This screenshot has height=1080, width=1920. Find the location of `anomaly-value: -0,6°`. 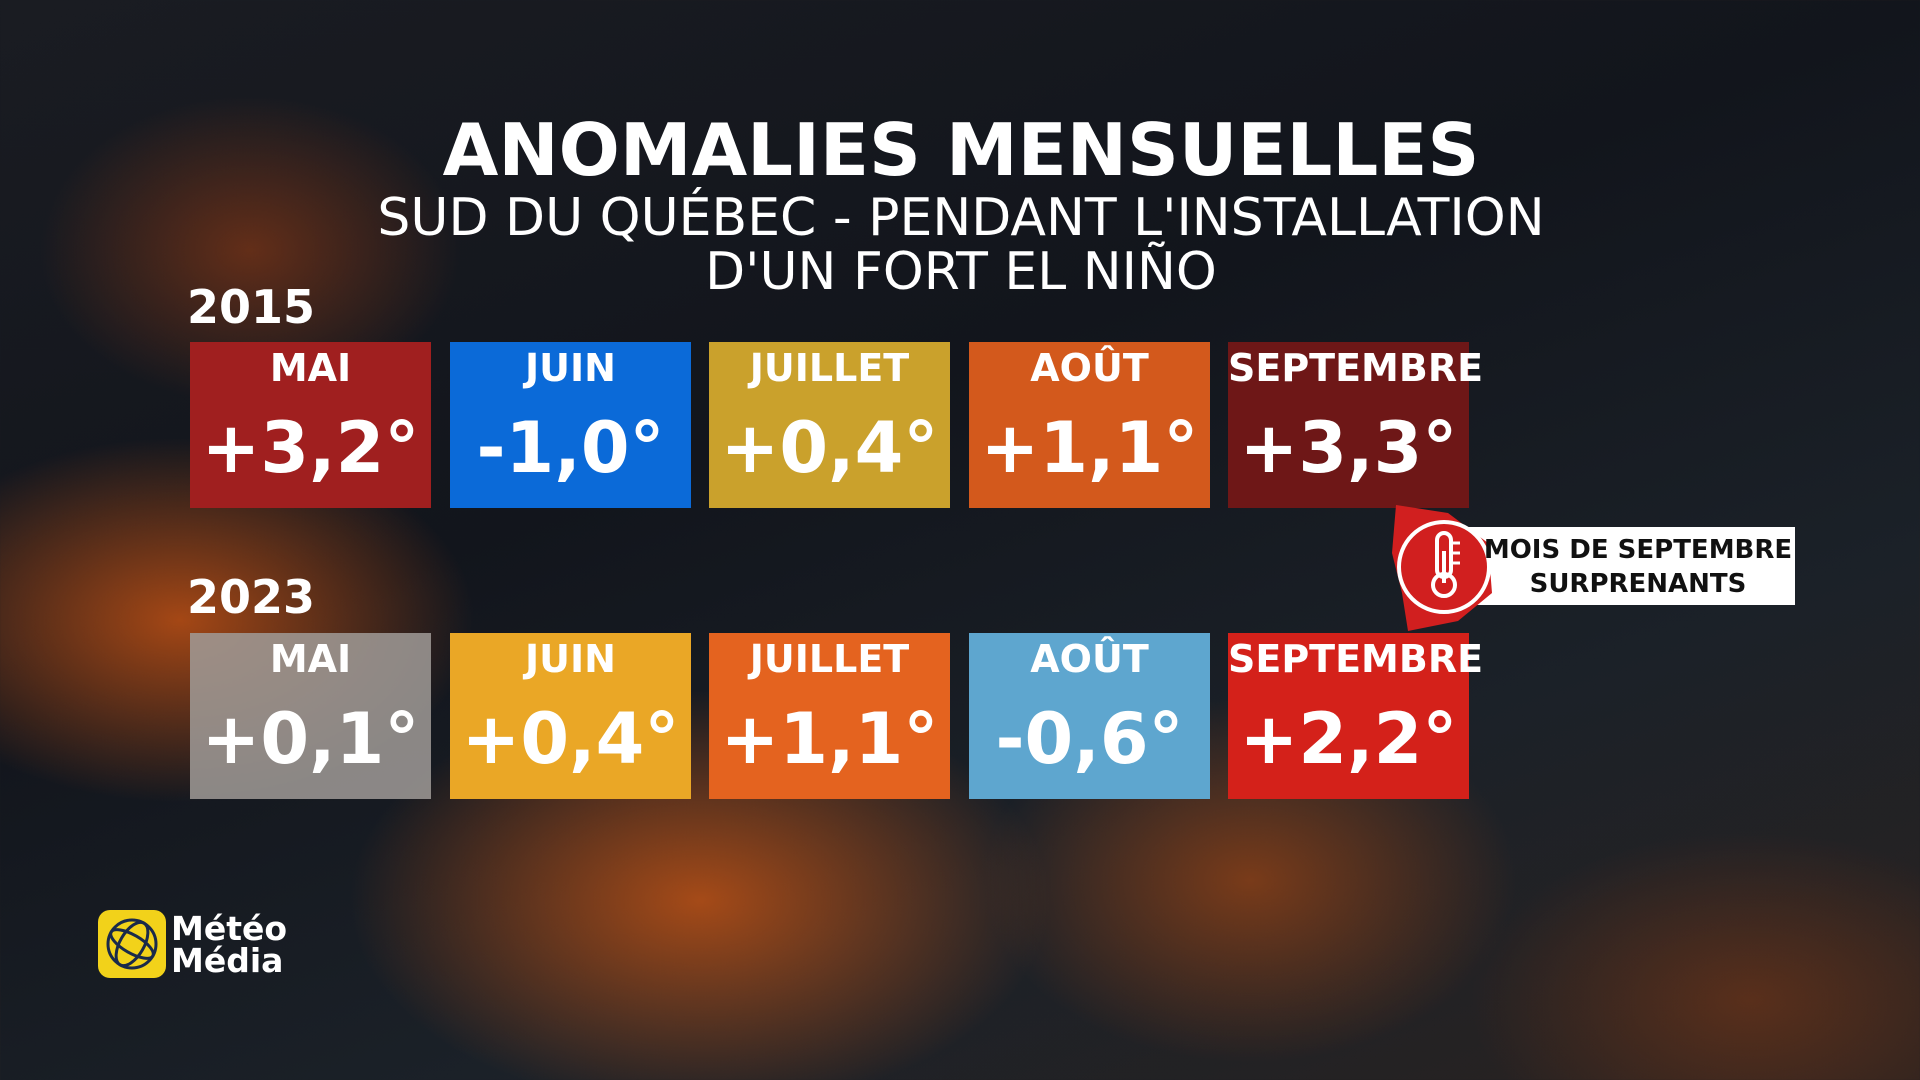

anomaly-value: -0,6° is located at coordinates (1089, 739).